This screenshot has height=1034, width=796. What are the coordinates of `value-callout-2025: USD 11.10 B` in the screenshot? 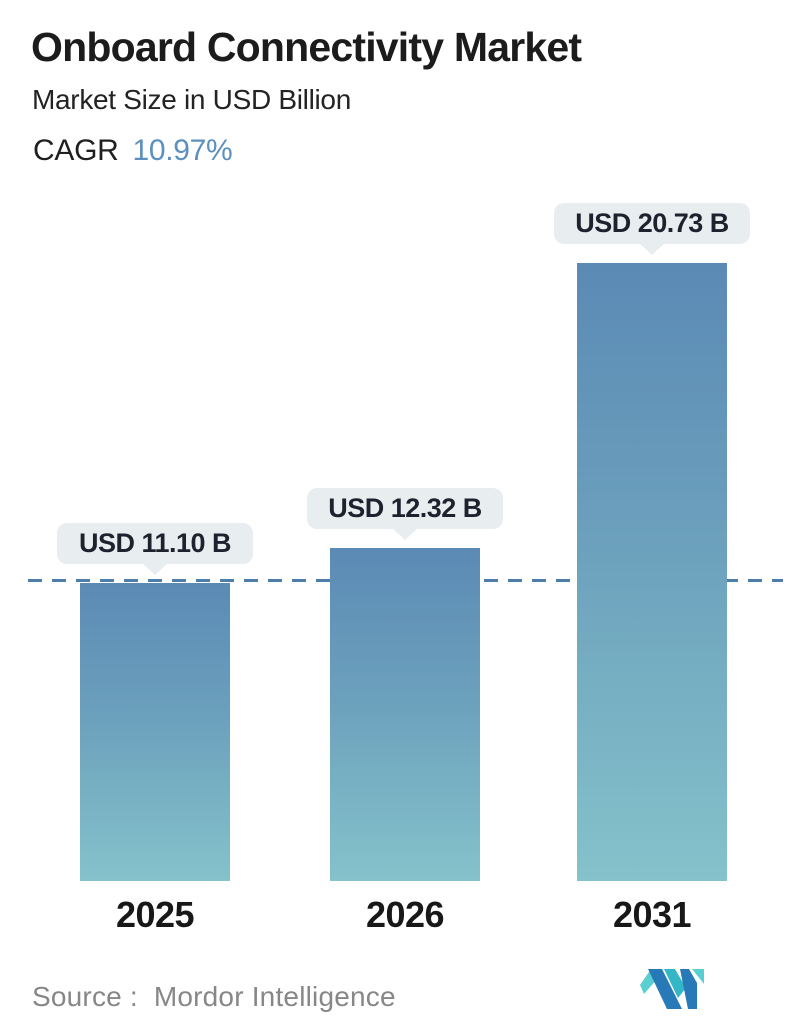 It's located at (155, 549).